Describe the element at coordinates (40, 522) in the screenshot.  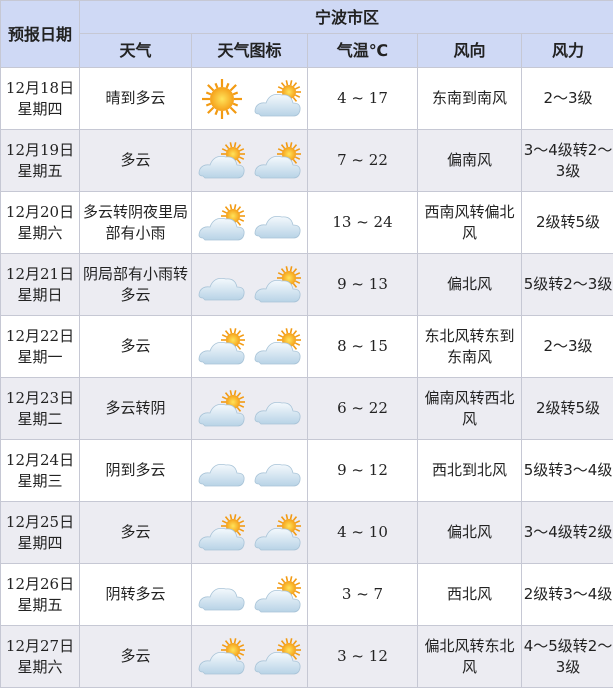
I see `date: 12月25日` at that location.